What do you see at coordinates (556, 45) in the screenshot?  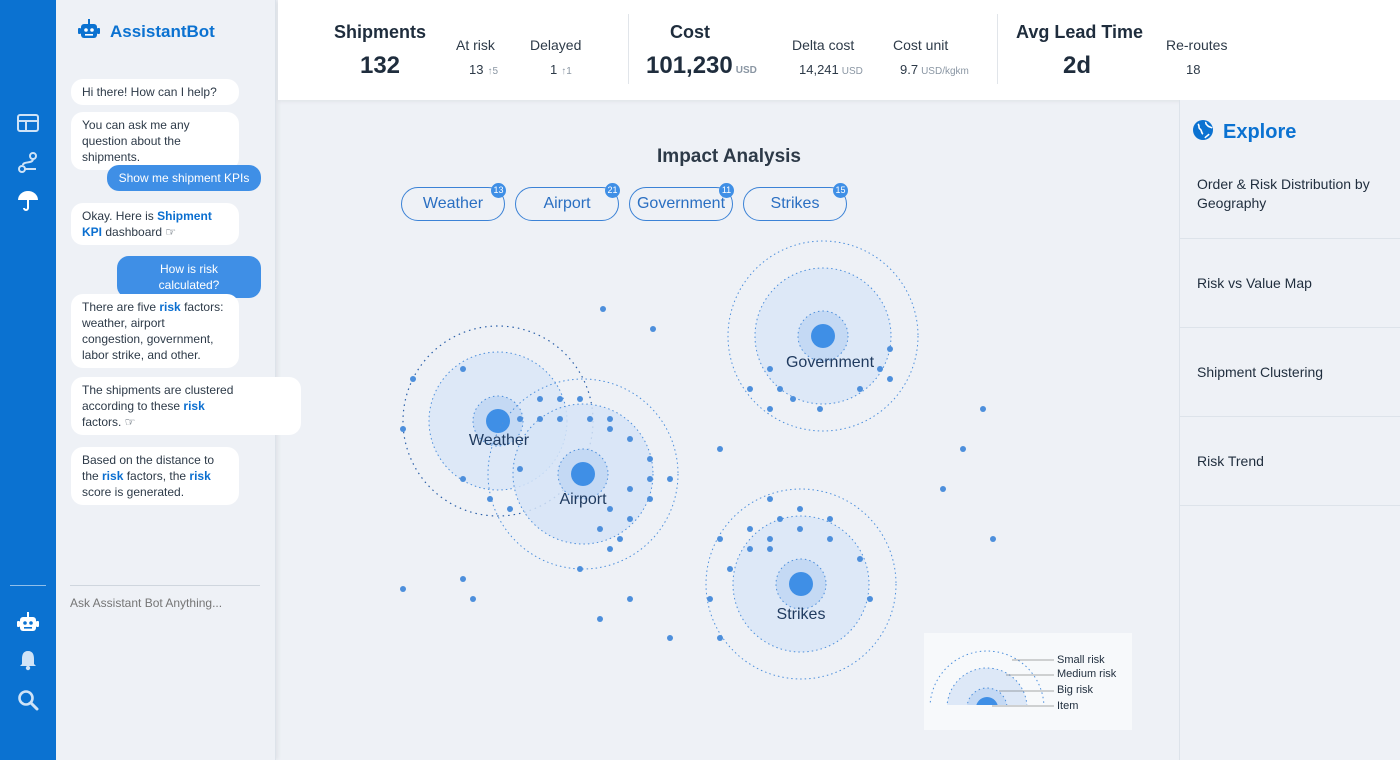 I see `delayed-label: Delayed` at bounding box center [556, 45].